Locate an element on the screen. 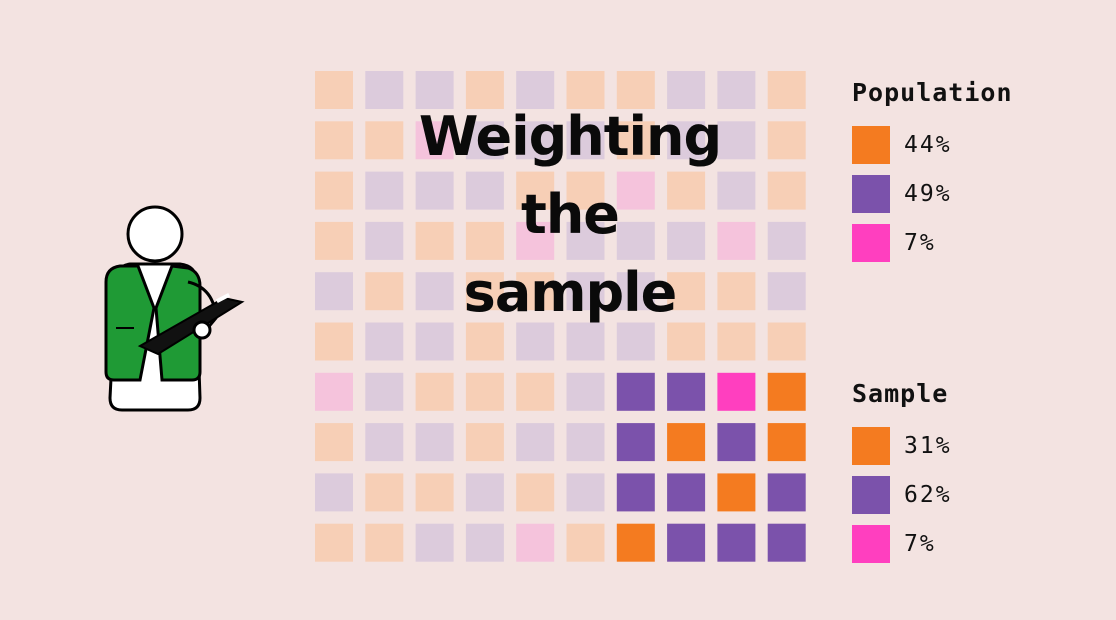 Image resolution: width=1116 pixels, height=620 pixels. sample-legend: Sample 31% 62% 7% is located at coordinates (972, 474).